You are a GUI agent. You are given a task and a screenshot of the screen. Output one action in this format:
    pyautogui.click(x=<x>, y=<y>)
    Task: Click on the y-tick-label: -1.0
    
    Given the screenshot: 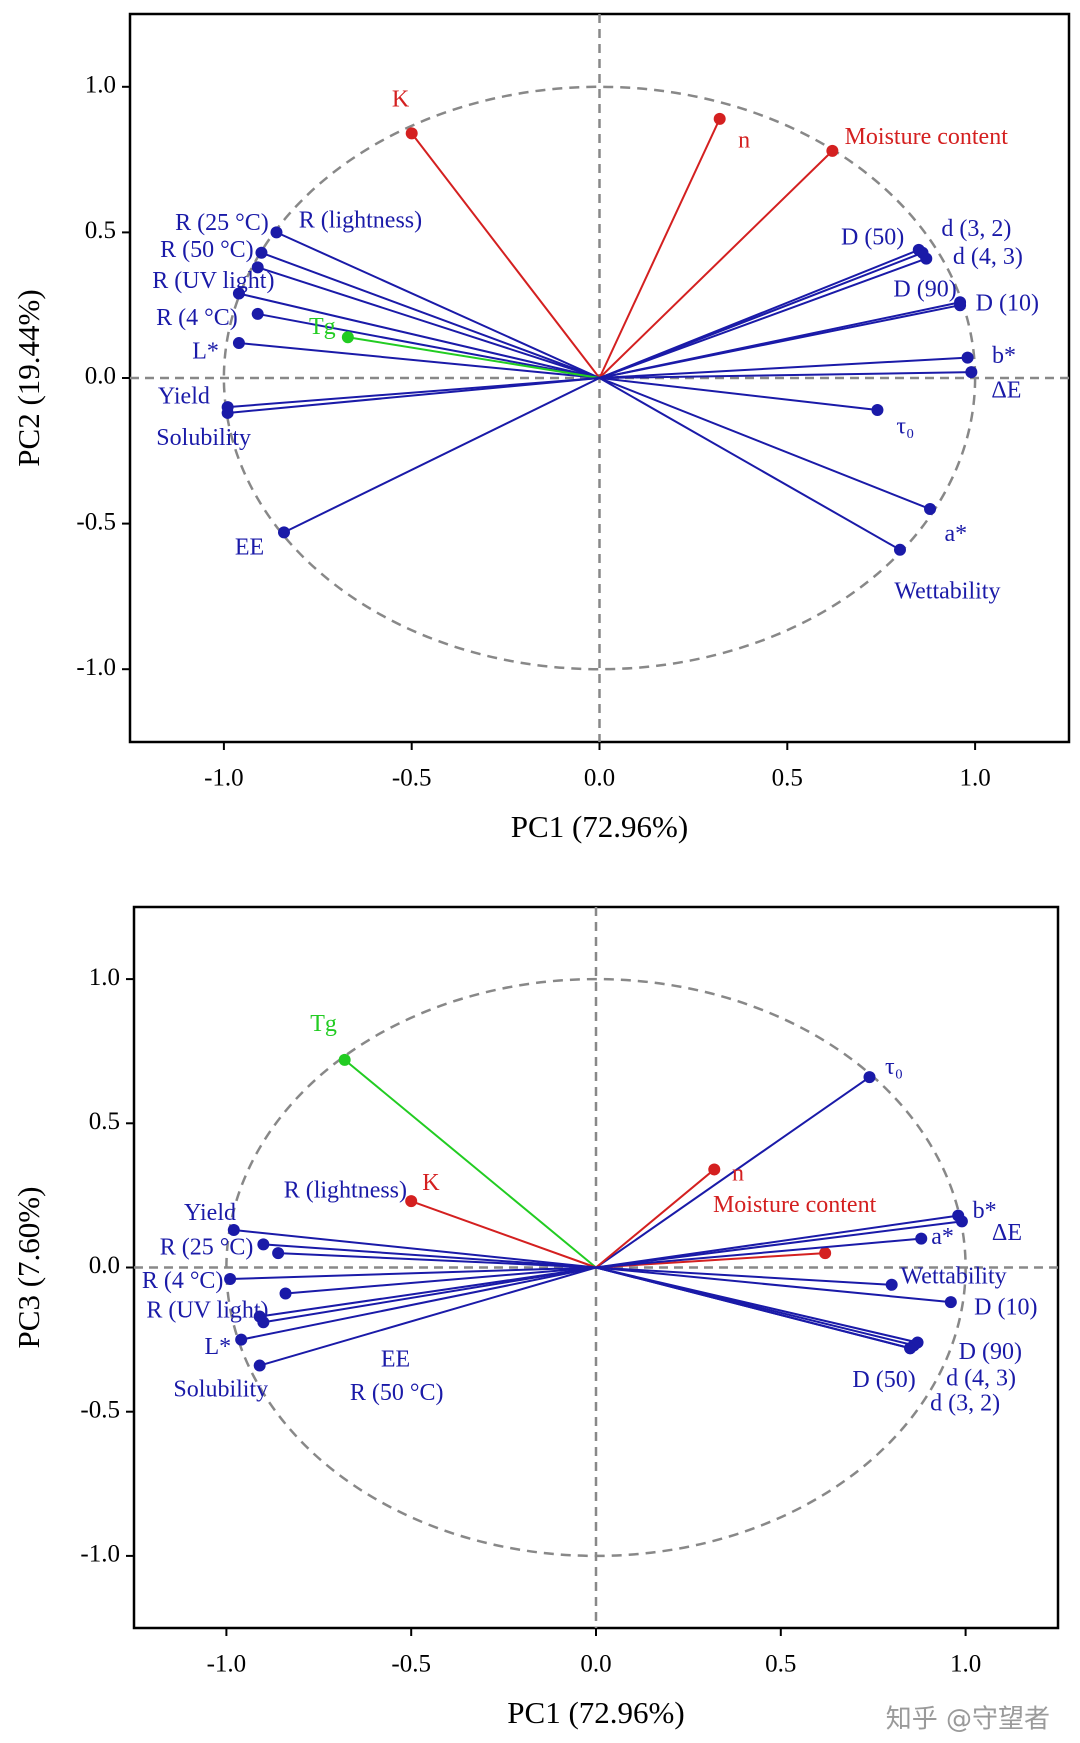 What is the action you would take?
    pyautogui.click(x=96, y=667)
    